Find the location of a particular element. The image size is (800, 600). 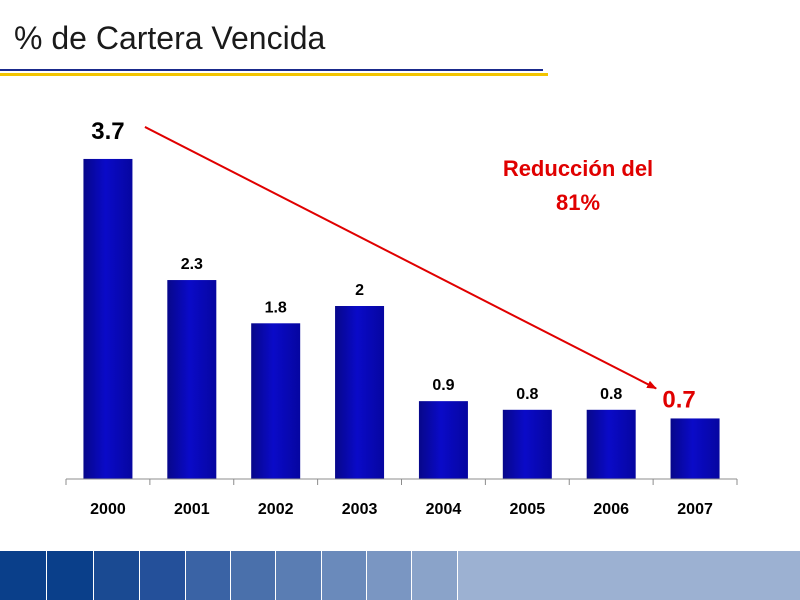

x-tick-label: 2004 is located at coordinates (444, 509).